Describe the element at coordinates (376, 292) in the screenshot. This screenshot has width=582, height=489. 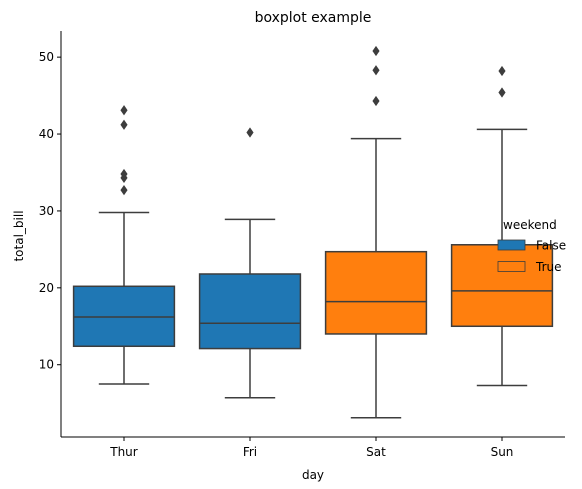
I see `box-sat` at that location.